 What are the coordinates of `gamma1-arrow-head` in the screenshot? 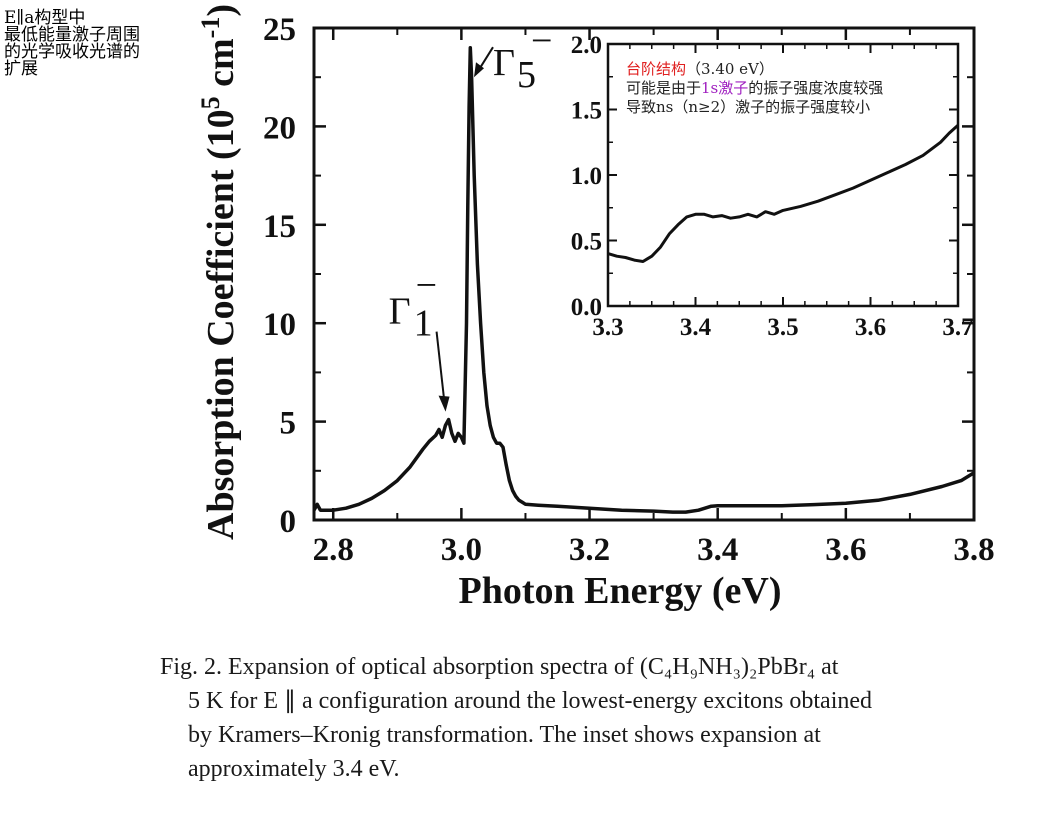 It's located at (444, 403).